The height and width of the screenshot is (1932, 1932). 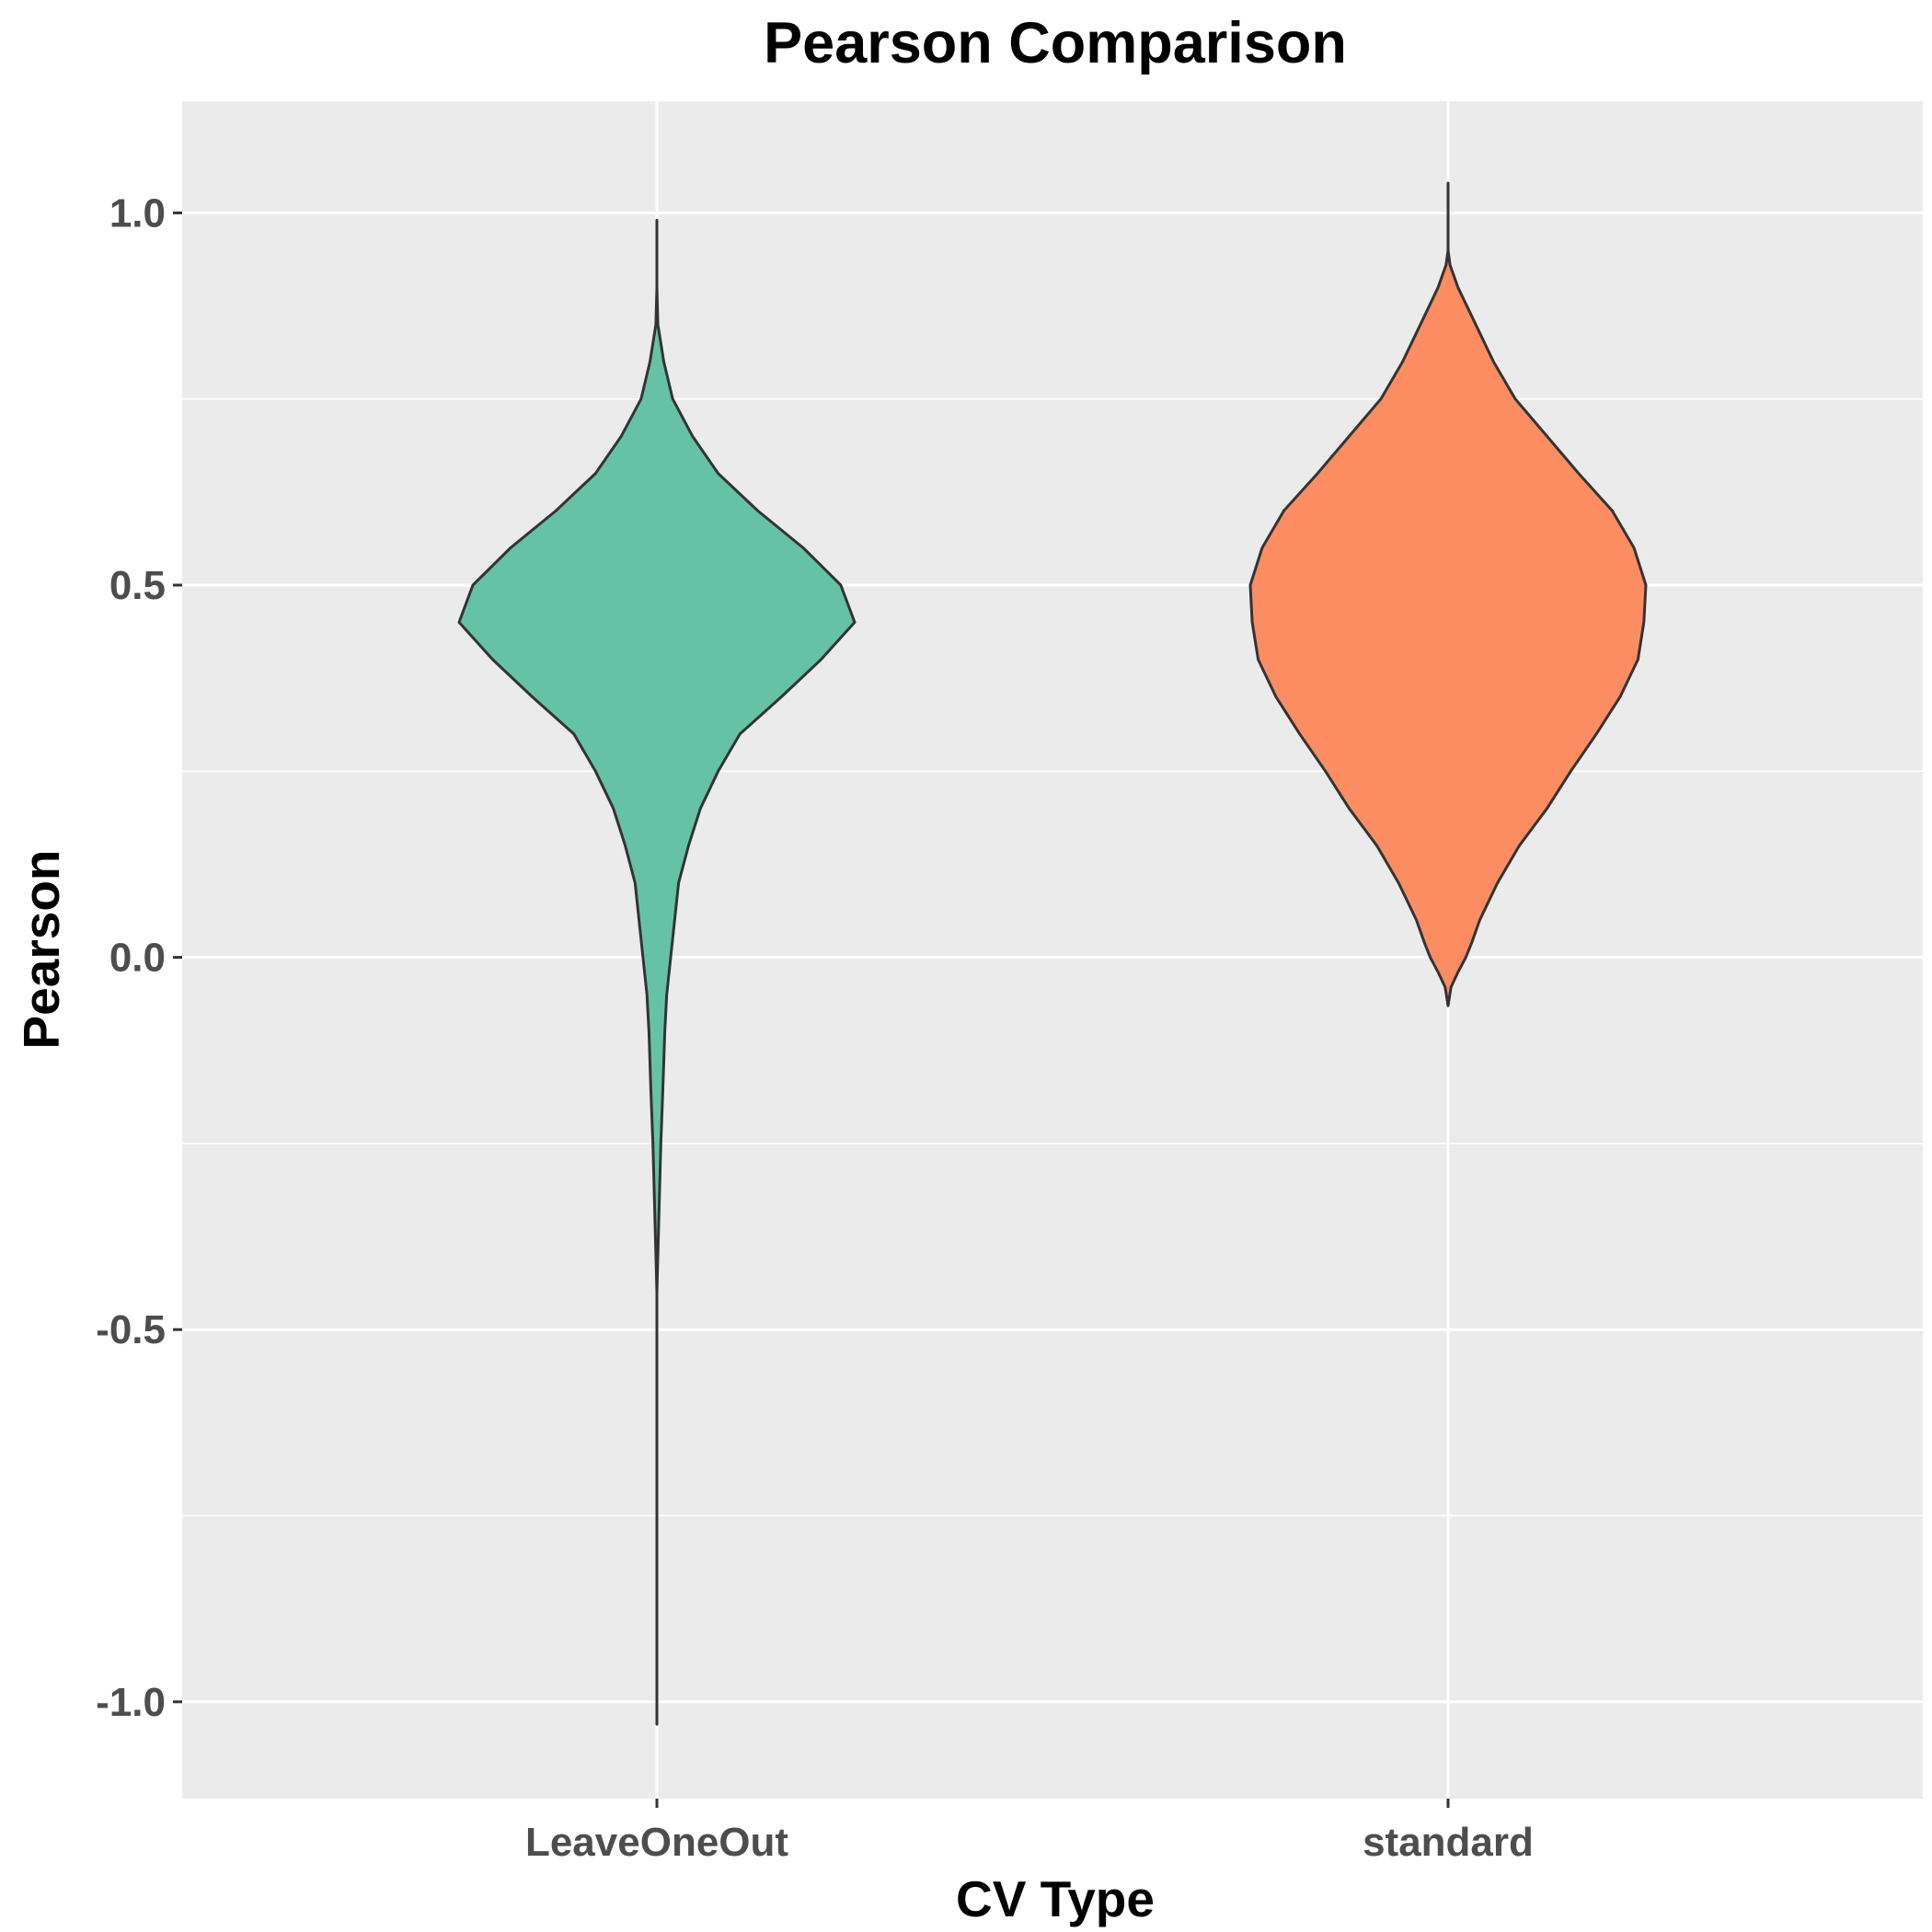 What do you see at coordinates (1055, 1898) in the screenshot?
I see `x-axis-title: CV Type` at bounding box center [1055, 1898].